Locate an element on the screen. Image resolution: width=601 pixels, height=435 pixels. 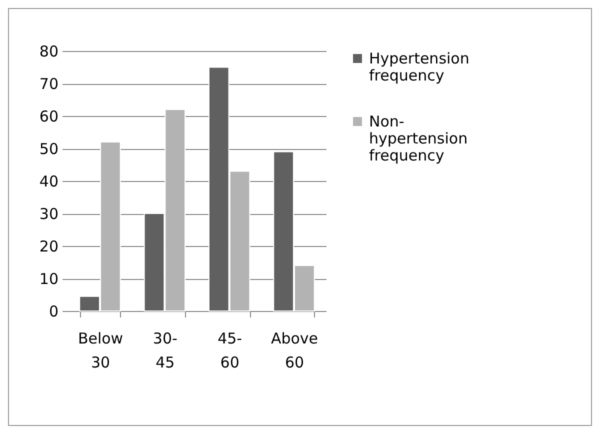
y-tick-label: 80 is located at coordinates (48, 51).